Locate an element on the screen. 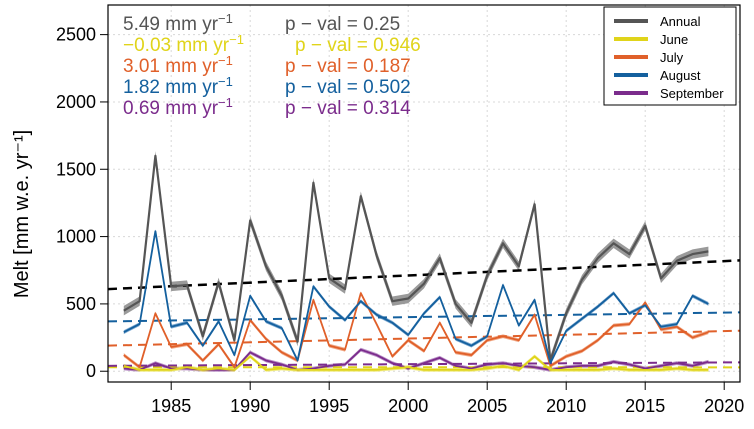 Image resolution: width=754 pixels, height=429 pixels. legend-label-annual: Annual is located at coordinates (680, 21).